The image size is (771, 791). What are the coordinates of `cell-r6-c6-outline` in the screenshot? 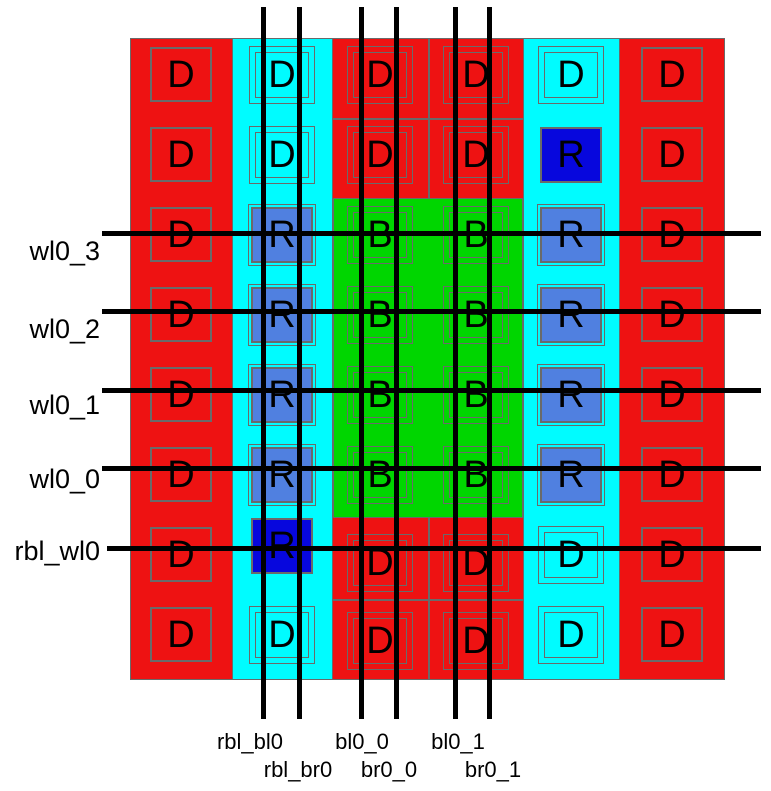 It's located at (672, 474).